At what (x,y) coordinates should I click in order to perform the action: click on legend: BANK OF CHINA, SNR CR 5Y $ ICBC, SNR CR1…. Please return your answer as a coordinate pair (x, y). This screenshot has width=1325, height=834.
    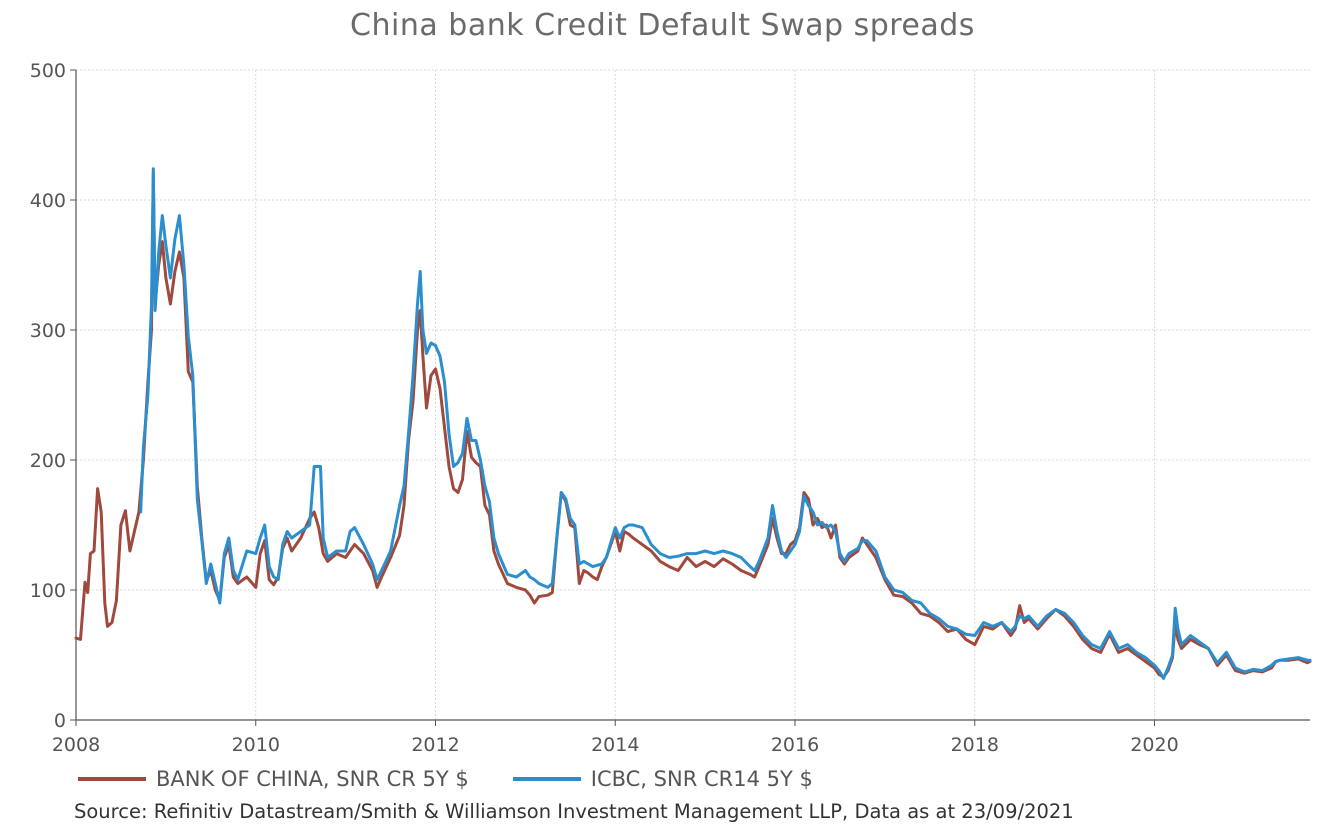
    Looking at the image, I should click on (467, 779).